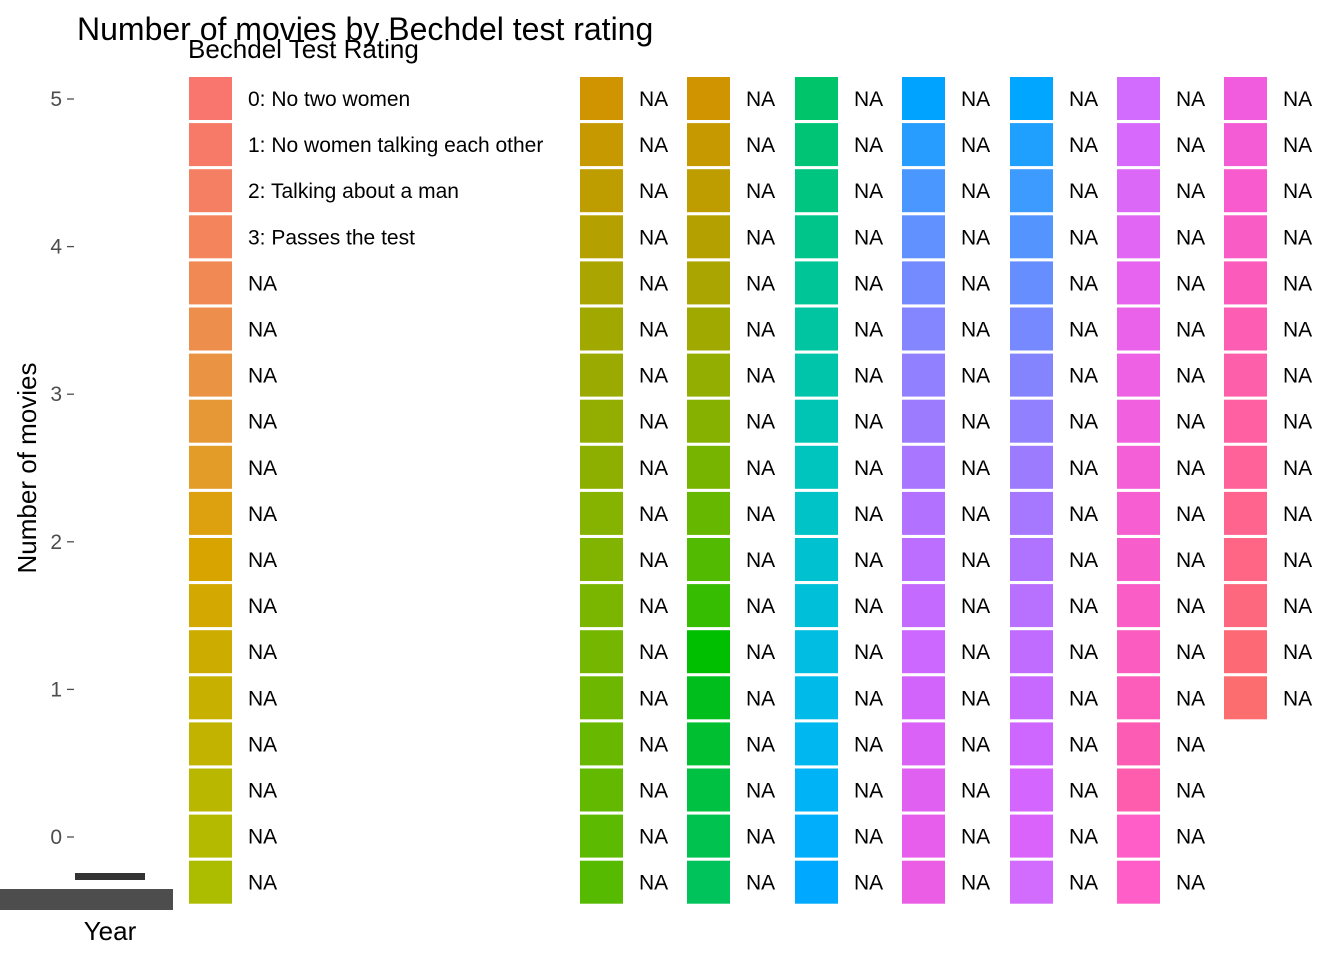 Image resolution: width=1344 pixels, height=960 pixels. I want to click on y-axis-title: Number of movies, so click(27, 468).